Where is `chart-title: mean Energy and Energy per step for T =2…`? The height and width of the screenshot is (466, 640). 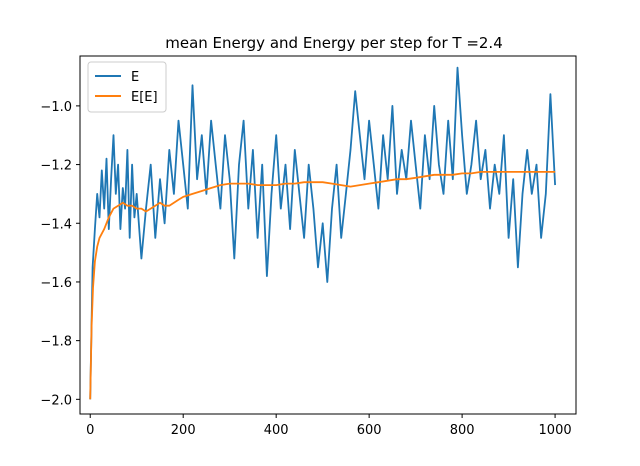
chart-title: mean Energy and Energy per step for T =2… is located at coordinates (334, 43).